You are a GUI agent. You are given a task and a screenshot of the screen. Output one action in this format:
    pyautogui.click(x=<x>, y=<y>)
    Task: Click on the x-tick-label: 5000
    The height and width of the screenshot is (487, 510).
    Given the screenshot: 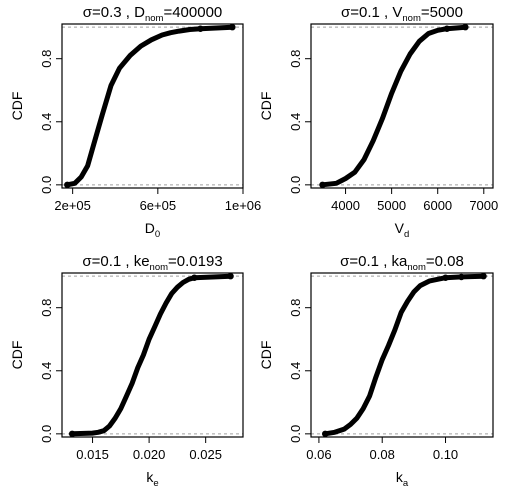 What is the action you would take?
    pyautogui.click(x=391, y=205)
    